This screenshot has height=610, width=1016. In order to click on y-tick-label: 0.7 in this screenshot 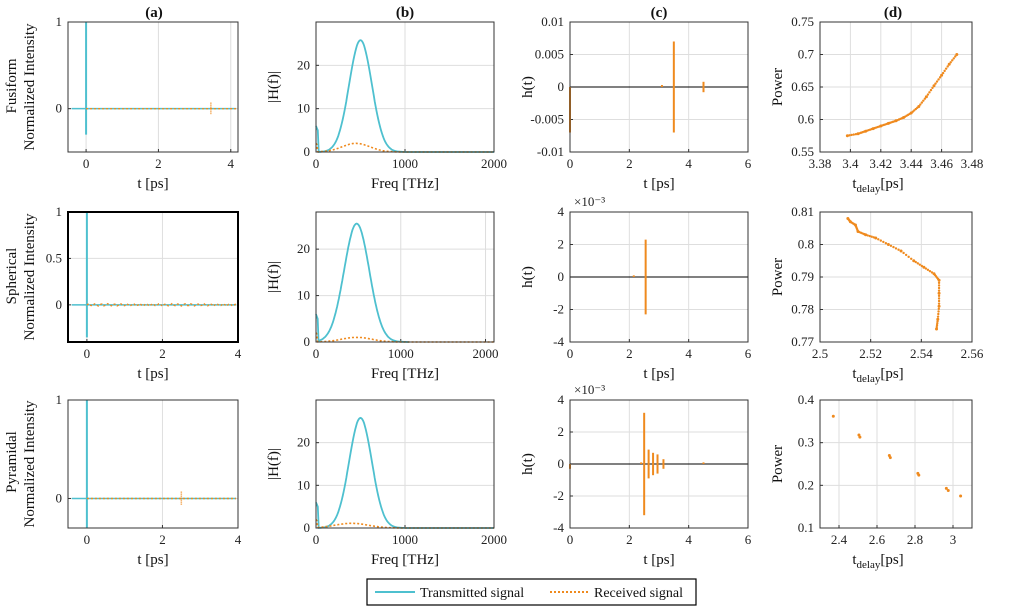, I will do `click(806, 54)`.